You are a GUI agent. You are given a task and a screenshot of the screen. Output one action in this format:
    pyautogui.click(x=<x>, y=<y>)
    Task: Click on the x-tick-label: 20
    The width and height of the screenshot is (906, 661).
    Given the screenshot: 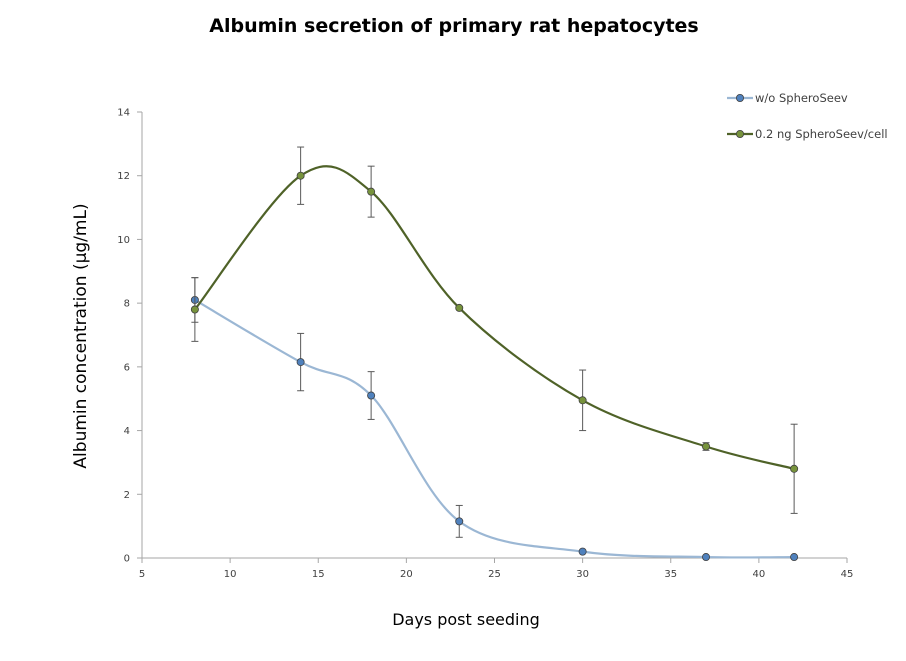 What is the action you would take?
    pyautogui.click(x=406, y=574)
    